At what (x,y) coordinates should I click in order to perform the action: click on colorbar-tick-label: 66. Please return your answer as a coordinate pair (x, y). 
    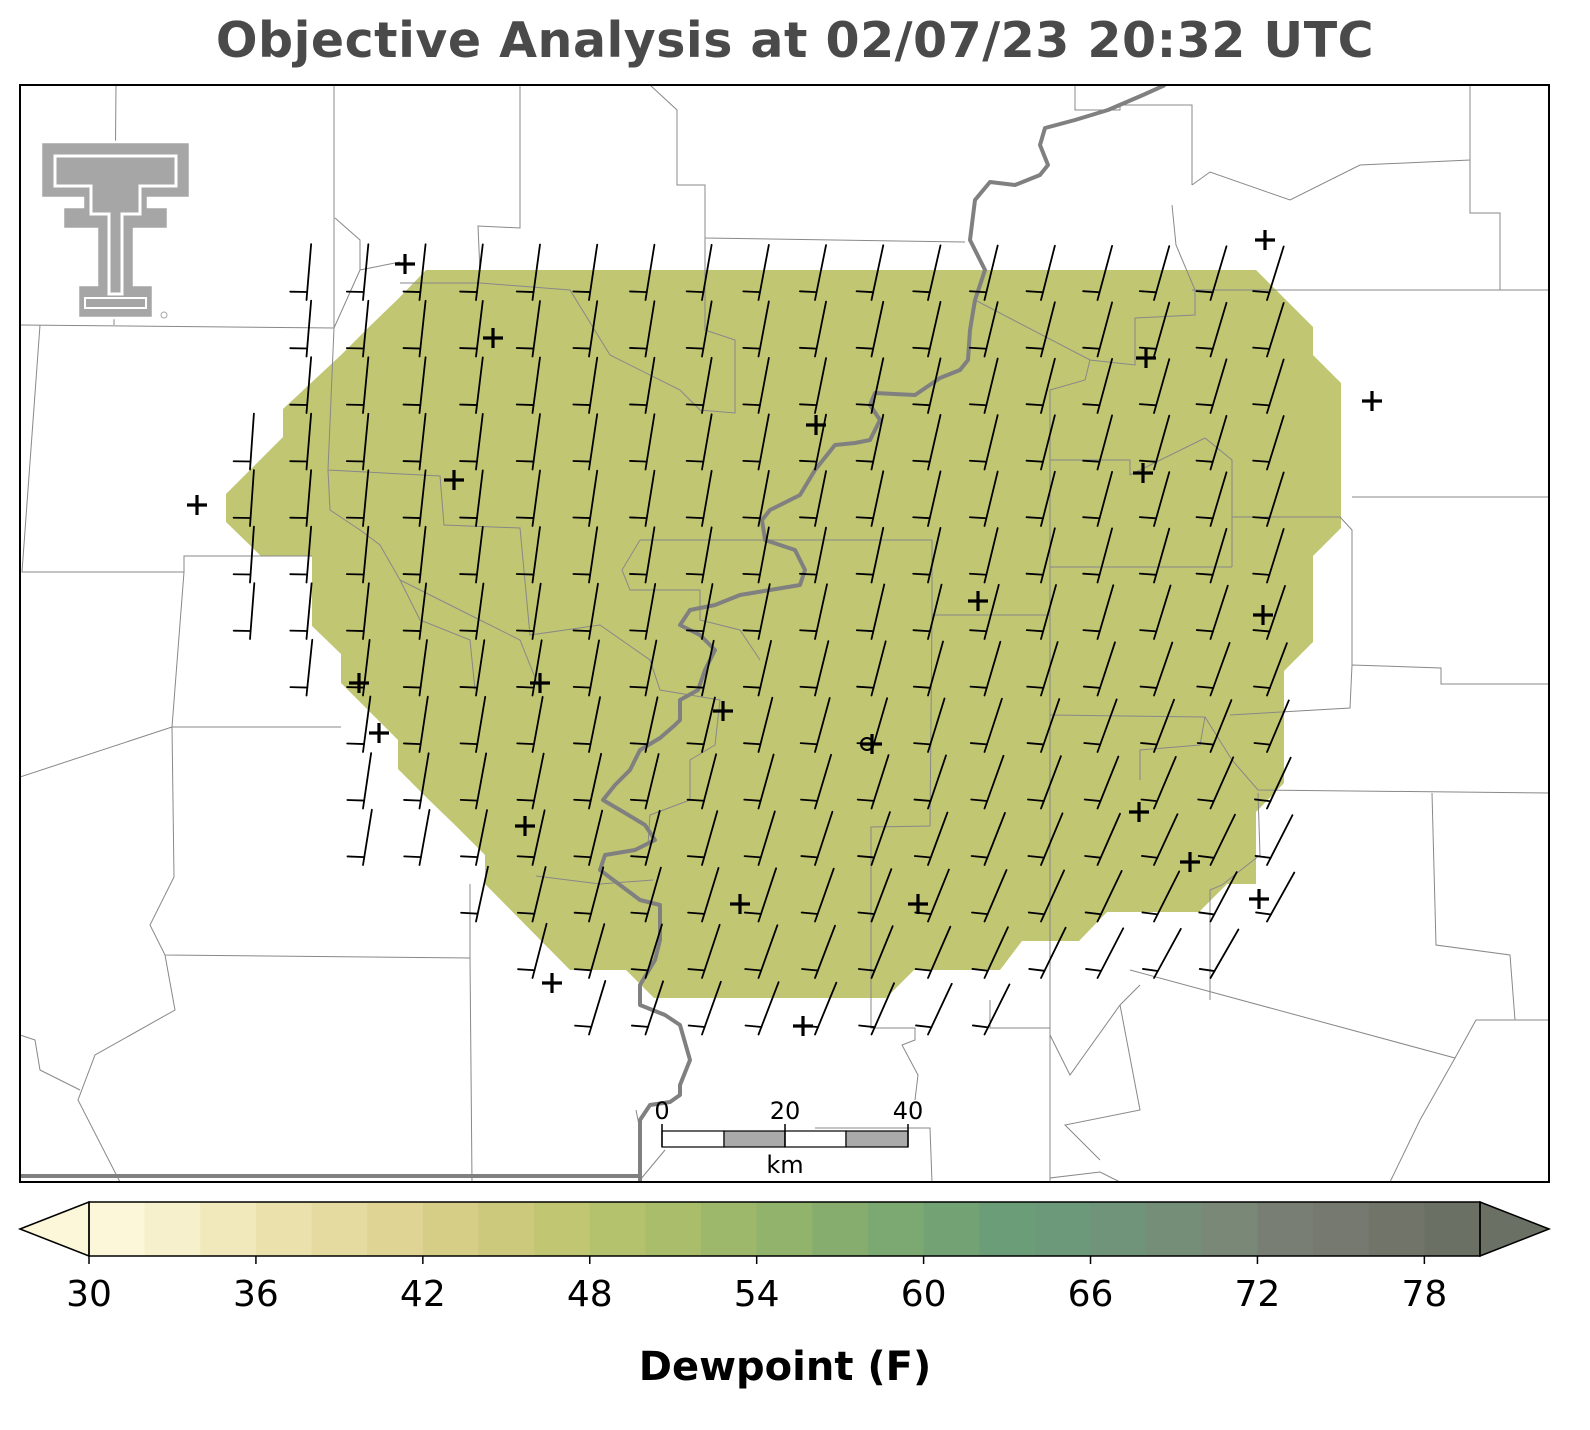
    Looking at the image, I should click on (1091, 1294).